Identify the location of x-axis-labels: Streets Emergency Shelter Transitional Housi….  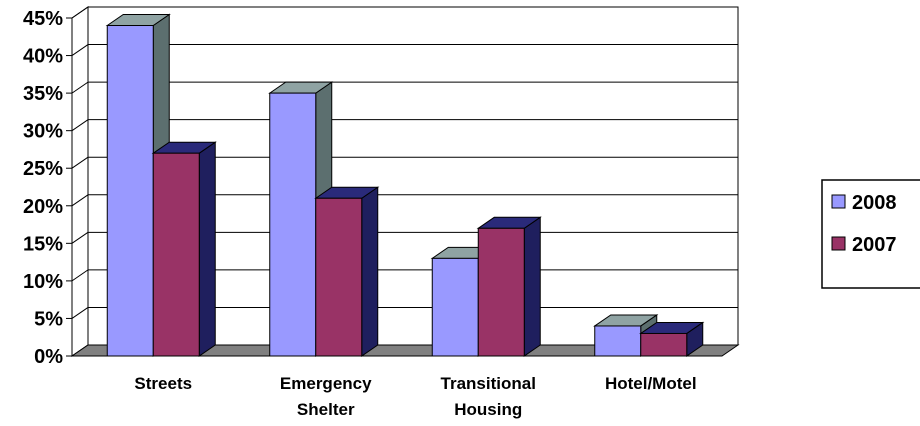
(415, 396).